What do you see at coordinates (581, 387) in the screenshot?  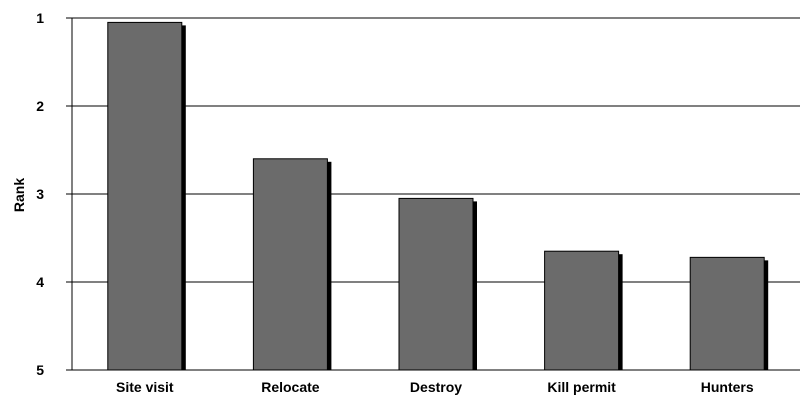 I see `x-category-label: Kill permit` at bounding box center [581, 387].